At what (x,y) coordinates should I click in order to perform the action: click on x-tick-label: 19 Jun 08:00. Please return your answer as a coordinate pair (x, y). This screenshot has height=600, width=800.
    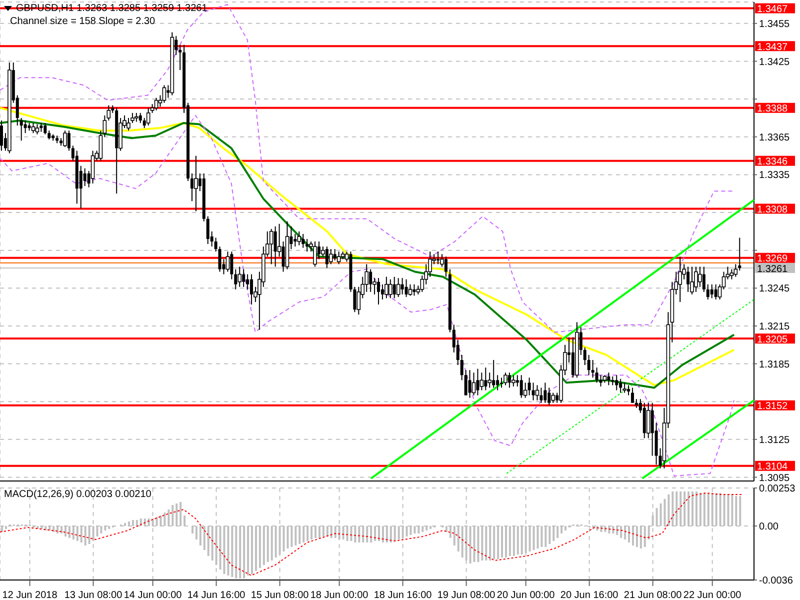
    Looking at the image, I should click on (466, 595).